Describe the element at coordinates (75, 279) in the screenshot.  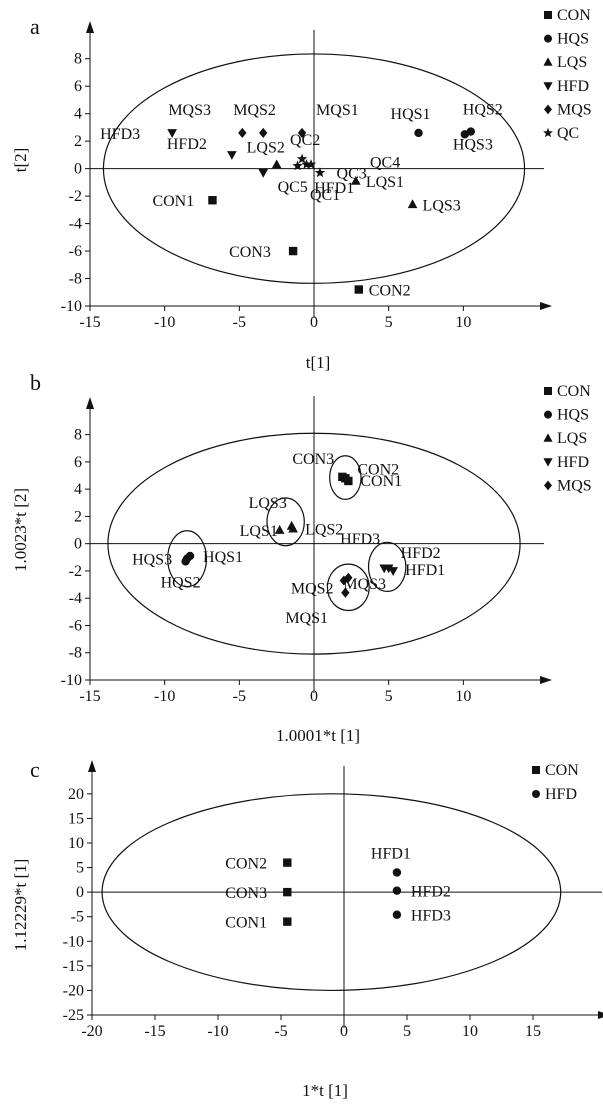
I see `y-tick-label: -8` at that location.